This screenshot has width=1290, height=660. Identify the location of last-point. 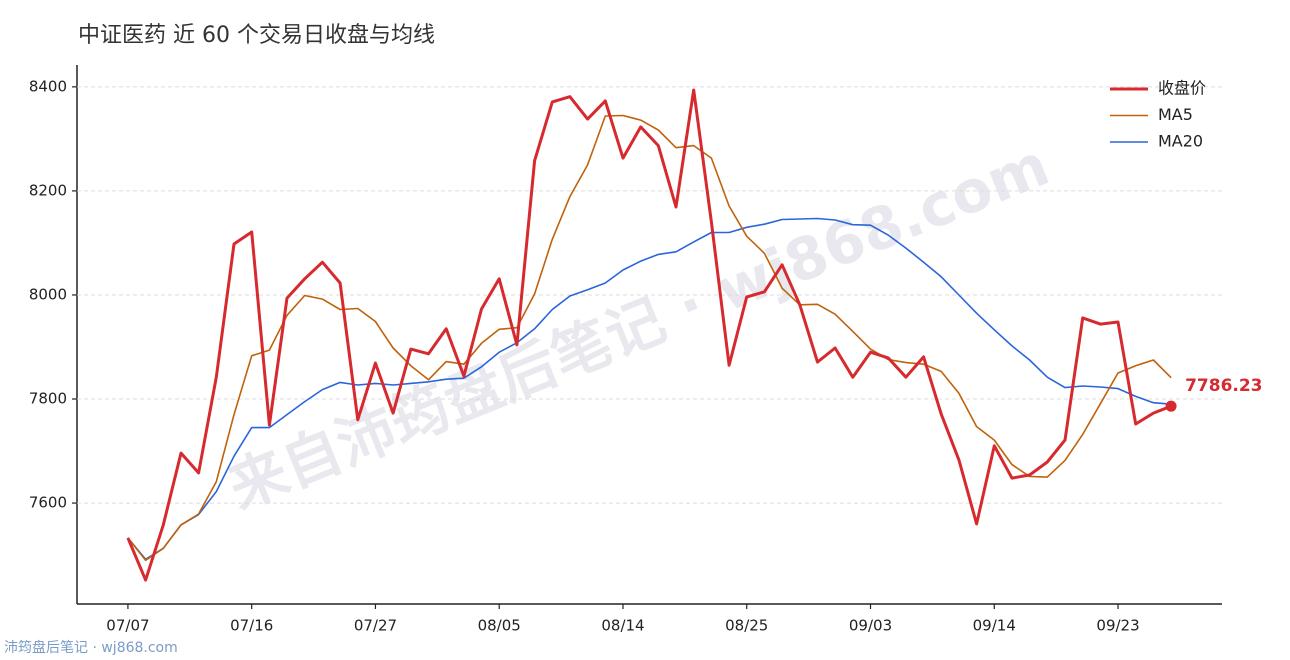
(1171, 406).